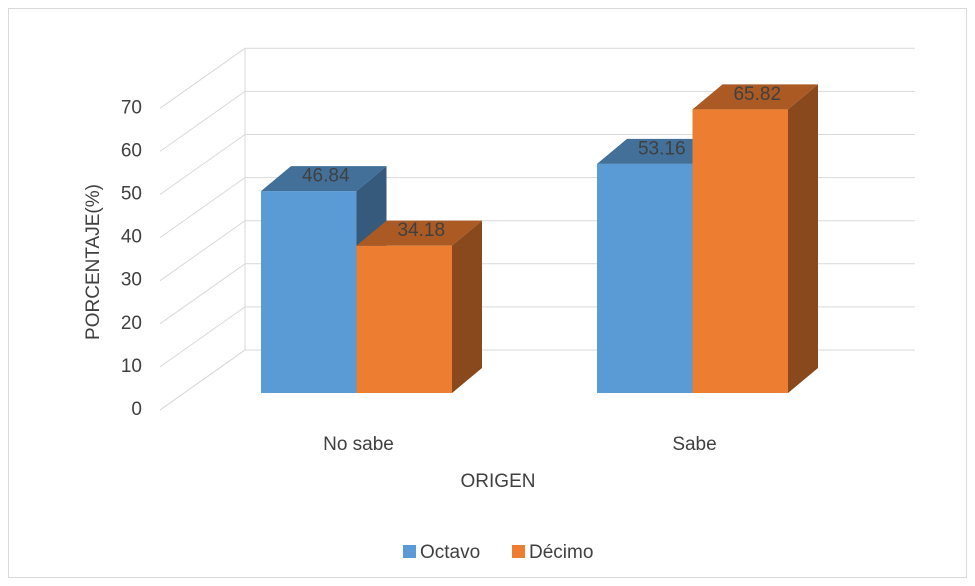 This screenshot has height=586, width=975. Describe the element at coordinates (450, 552) in the screenshot. I see `legend-label: Octavo` at that location.